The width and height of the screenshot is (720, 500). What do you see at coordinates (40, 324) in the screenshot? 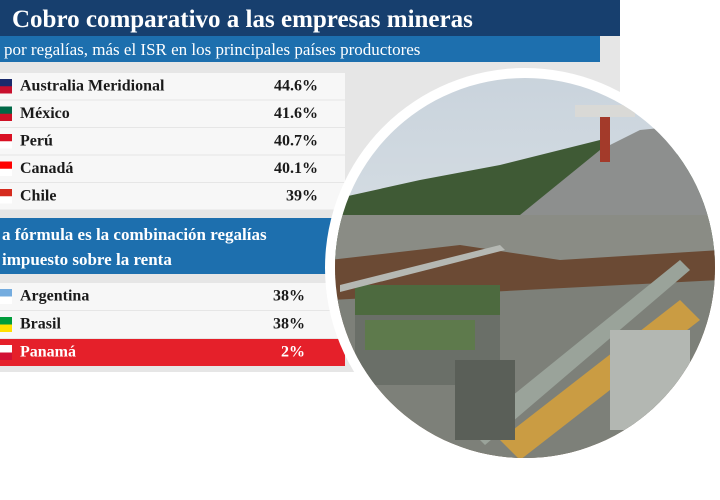
I see `country: Brasil` at bounding box center [40, 324].